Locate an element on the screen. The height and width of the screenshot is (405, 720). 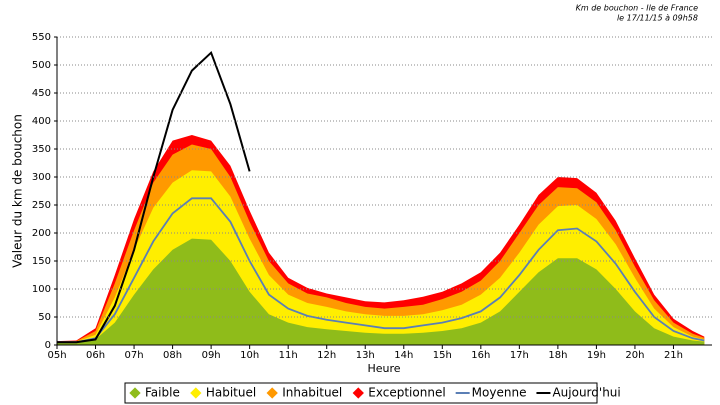
y-tick-label: 100 is located at coordinates (41, 289).